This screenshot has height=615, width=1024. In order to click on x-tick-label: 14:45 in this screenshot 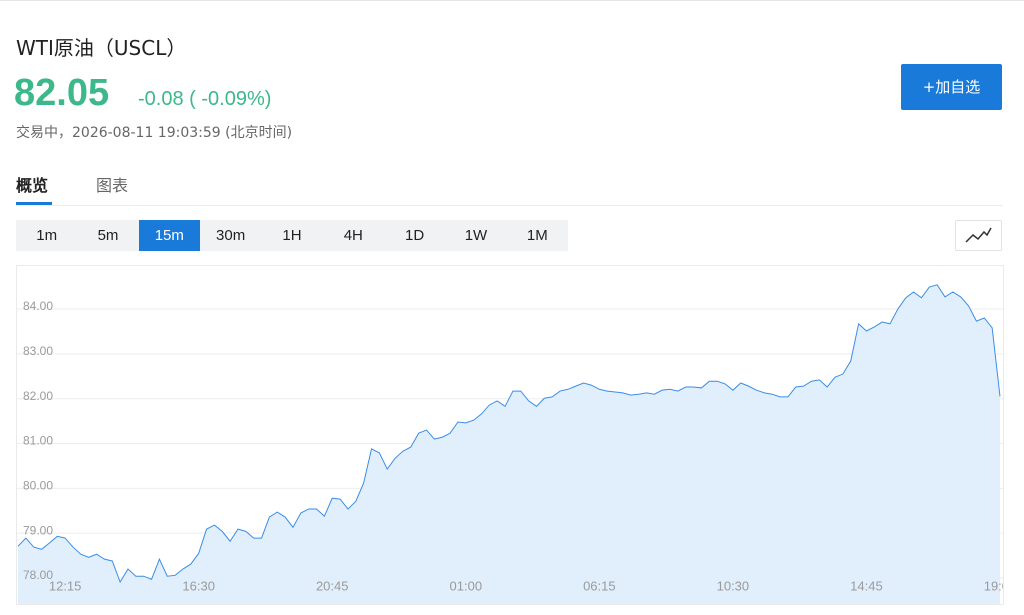, I will do `click(866, 585)`.